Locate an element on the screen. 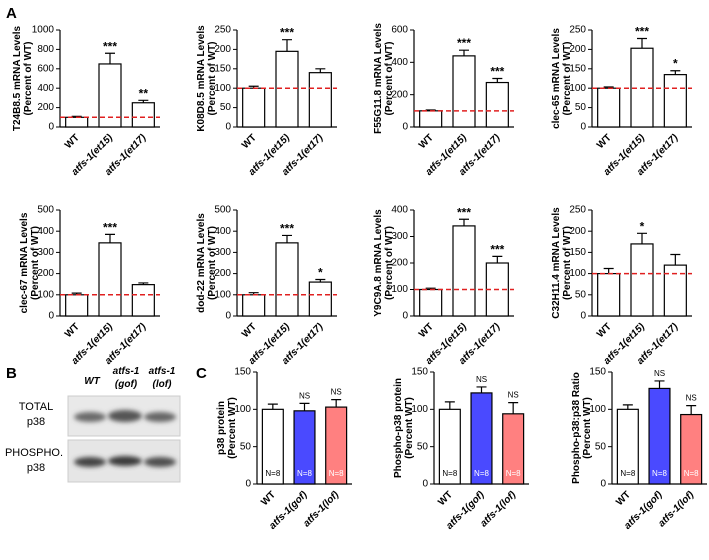 The height and width of the screenshot is (560, 709). y-axis-label: (Percent WT) is located at coordinates (587, 428).